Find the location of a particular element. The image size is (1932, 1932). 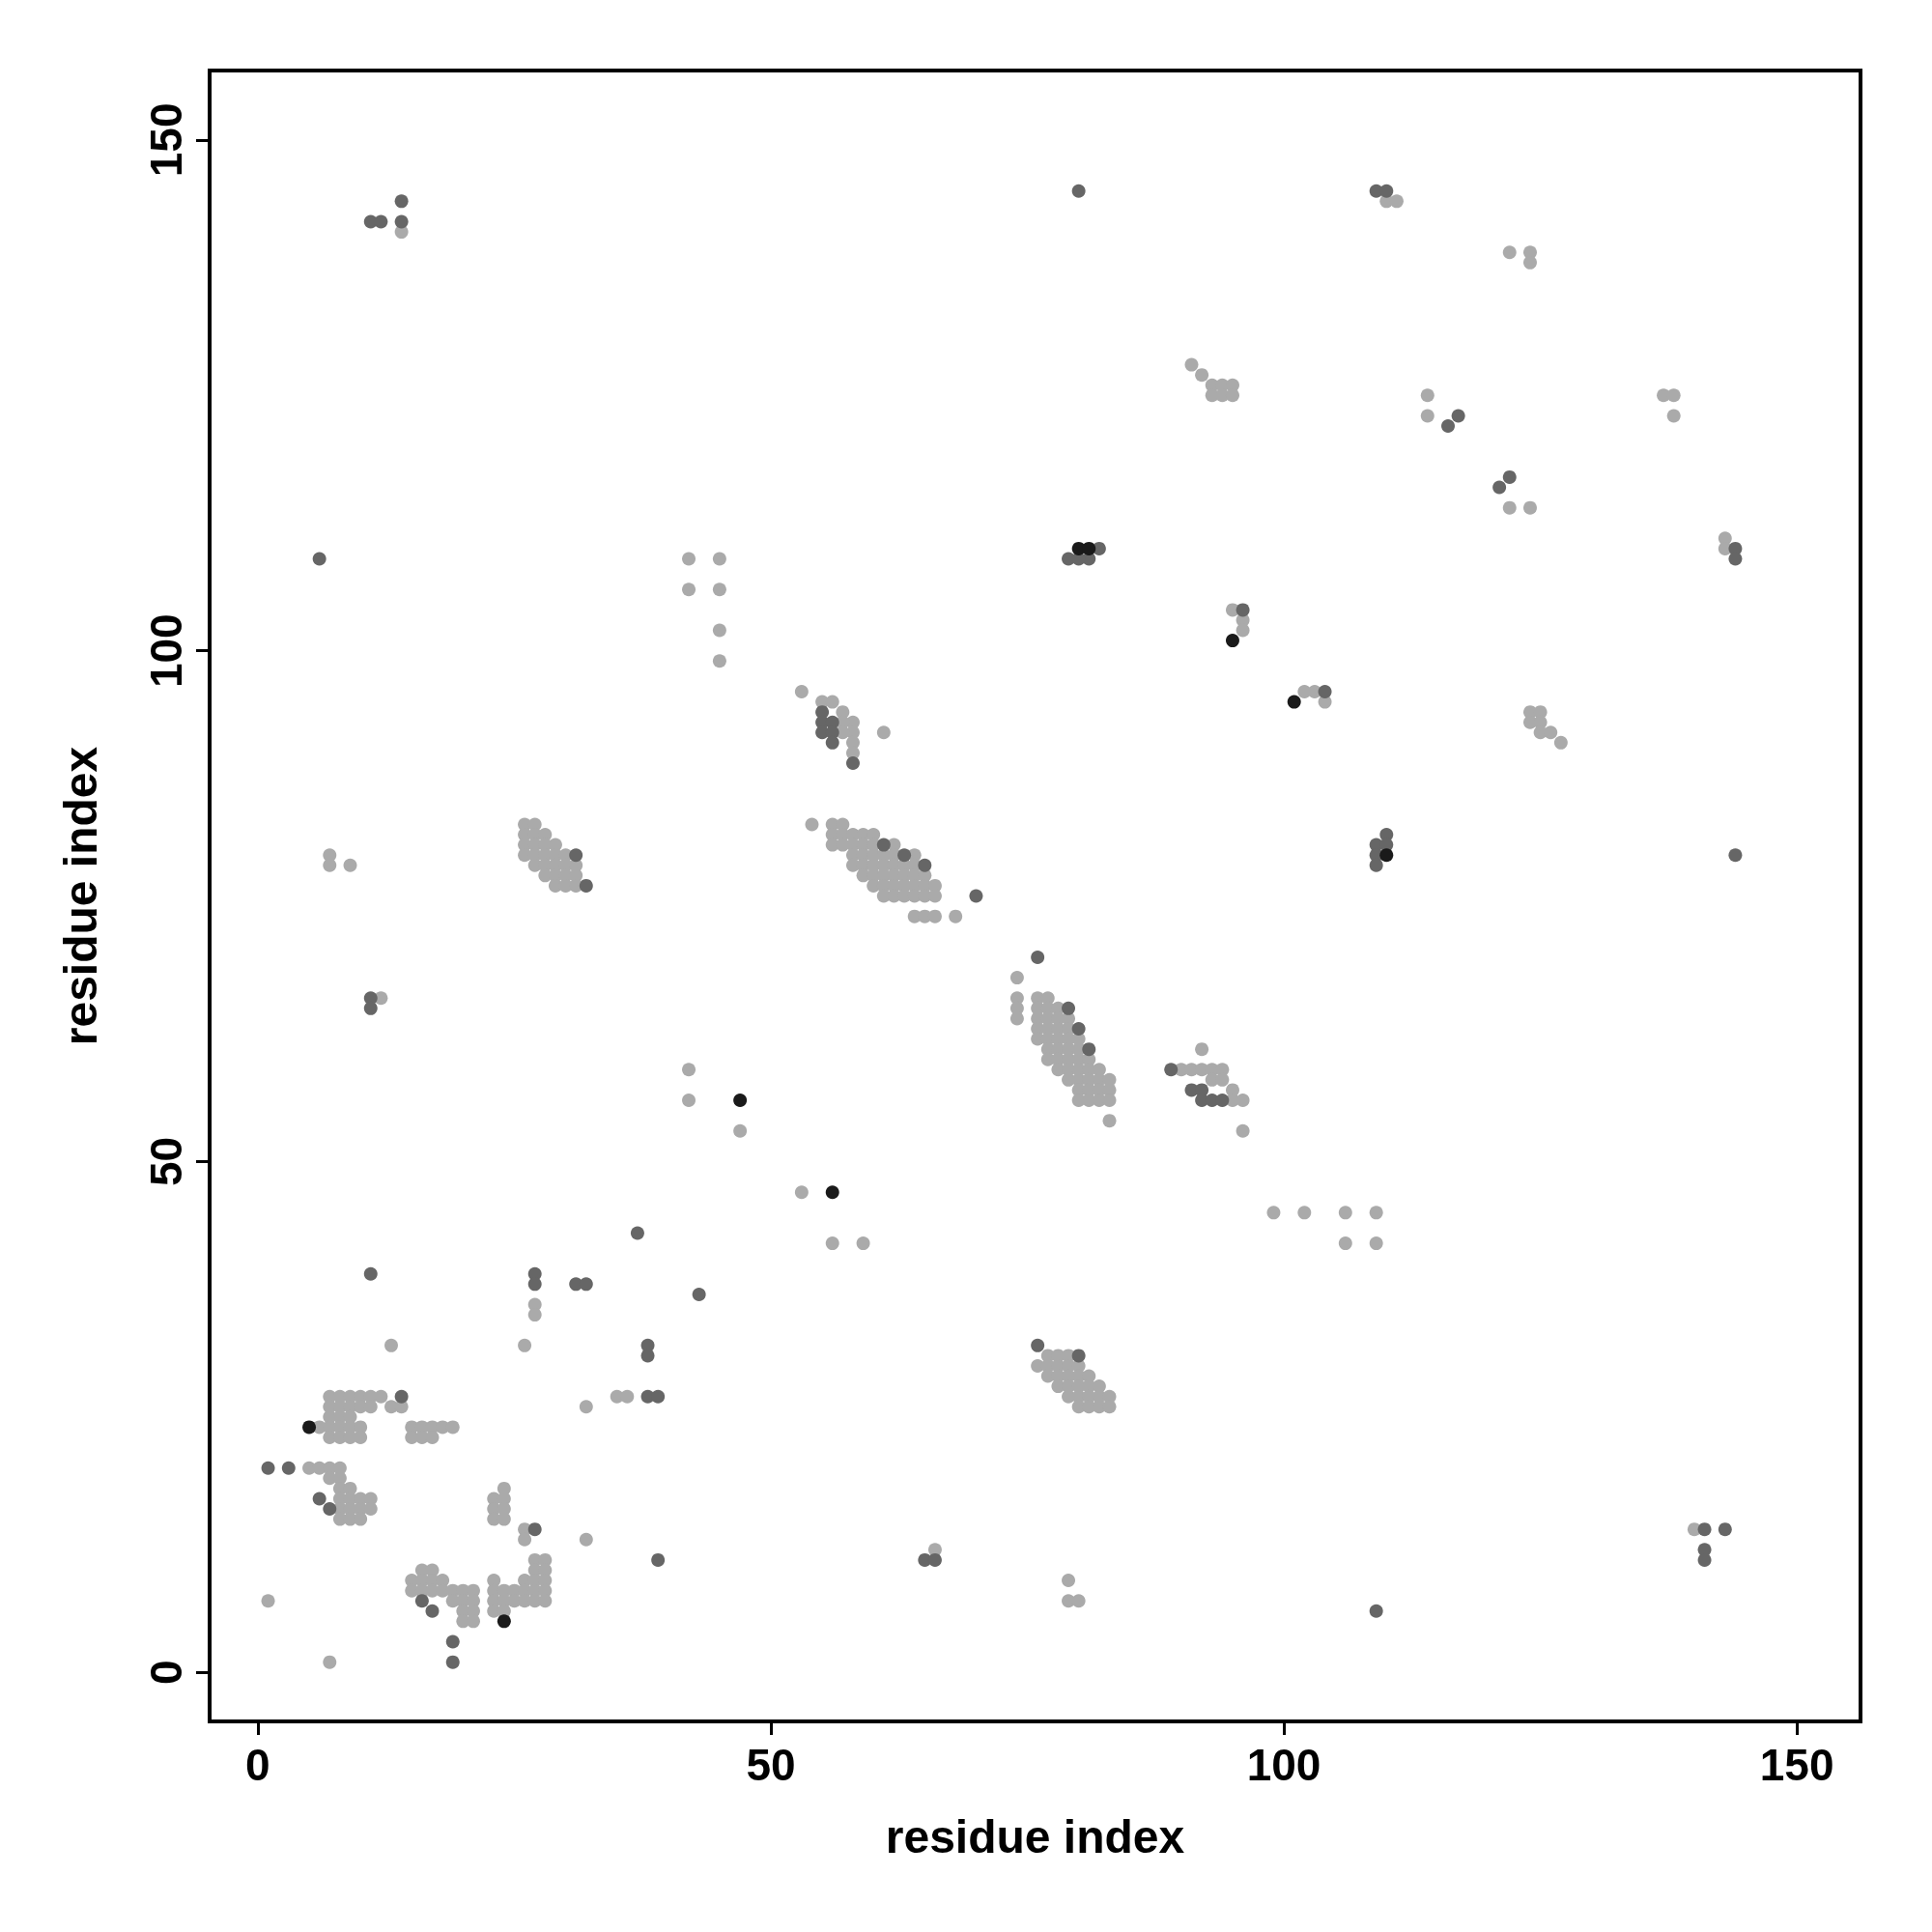

x-axis-title: residue index is located at coordinates (1035, 1836).